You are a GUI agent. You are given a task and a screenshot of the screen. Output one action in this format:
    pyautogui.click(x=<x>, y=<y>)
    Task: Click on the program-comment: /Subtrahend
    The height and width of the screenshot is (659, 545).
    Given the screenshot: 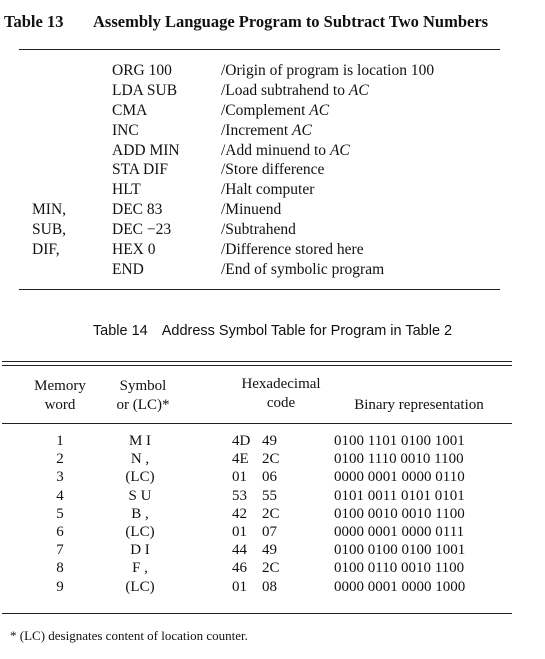 What is the action you would take?
    pyautogui.click(x=258, y=230)
    